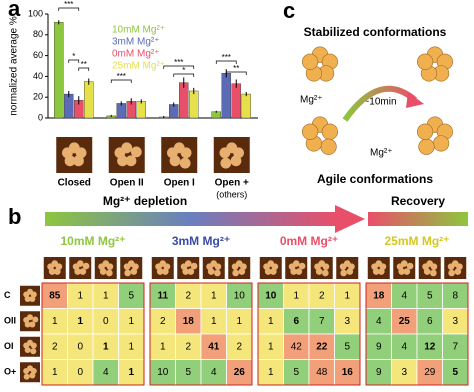  Describe the element at coordinates (201, 241) in the screenshot. I see `matrix-title: 3mM Mg²⁺` at that location.